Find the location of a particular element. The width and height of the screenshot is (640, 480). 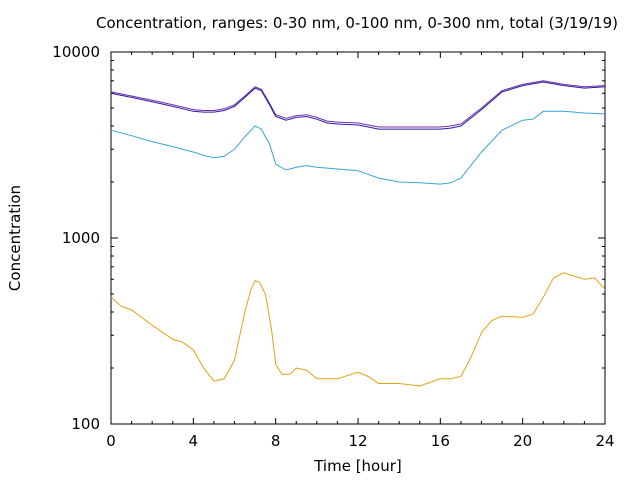

x-tick-label: 24 is located at coordinates (604, 441).